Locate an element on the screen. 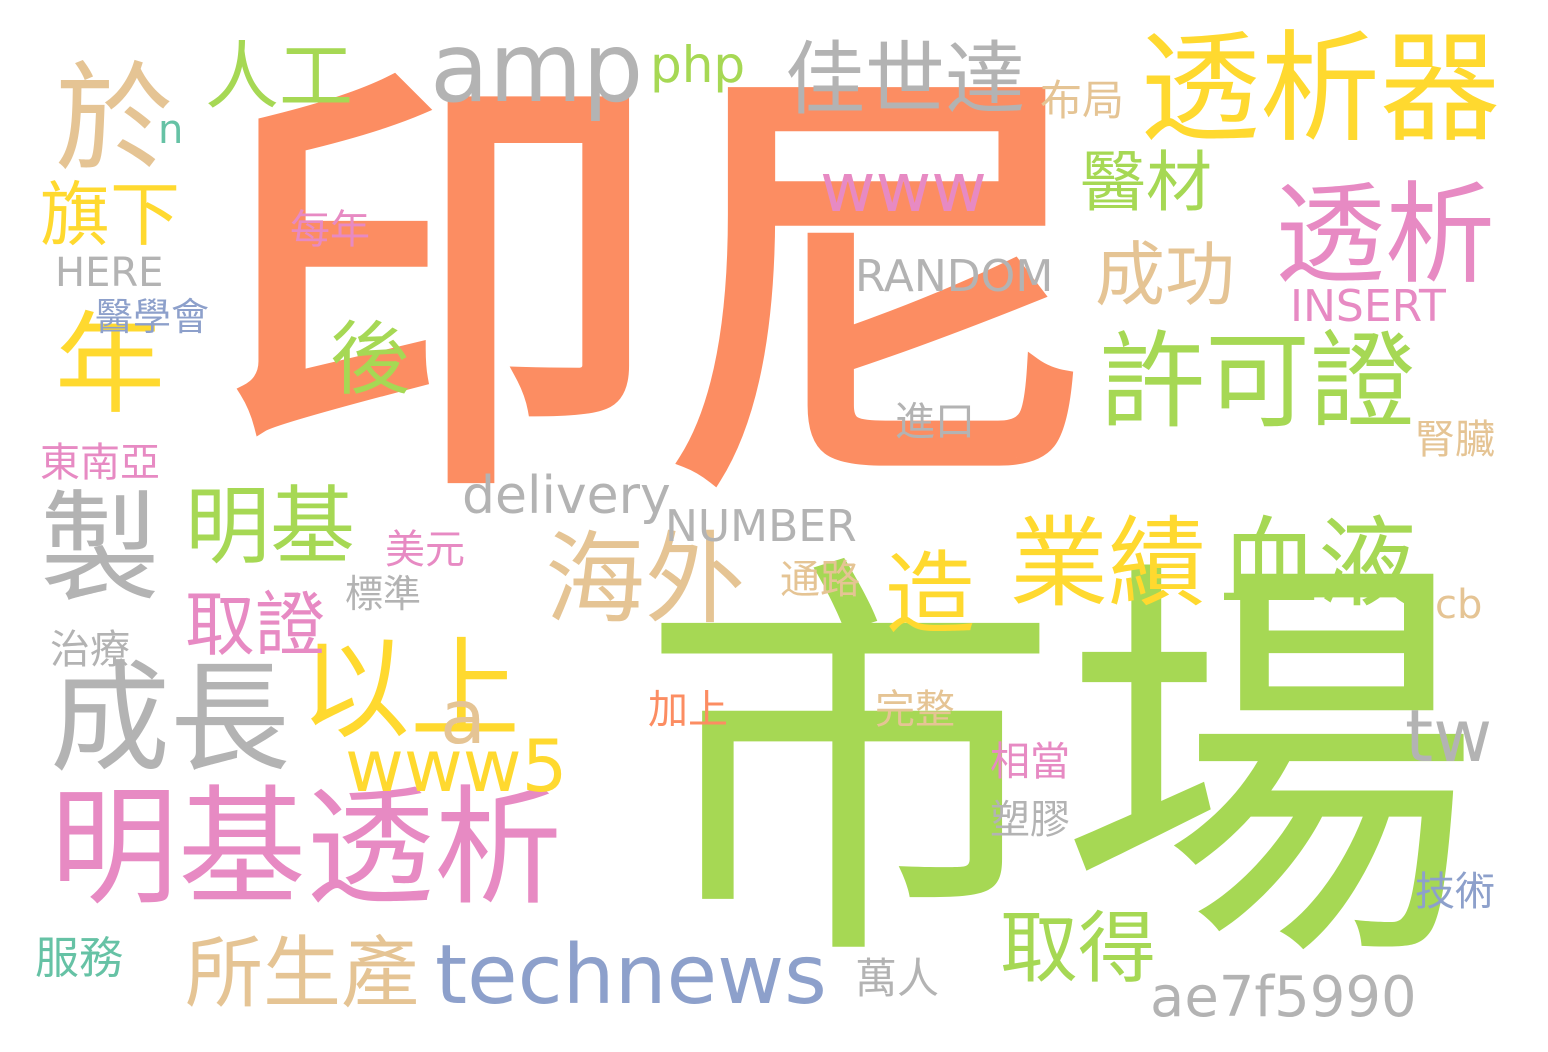  word-ae7f5990: ae7f5990 is located at coordinates (1283, 997).